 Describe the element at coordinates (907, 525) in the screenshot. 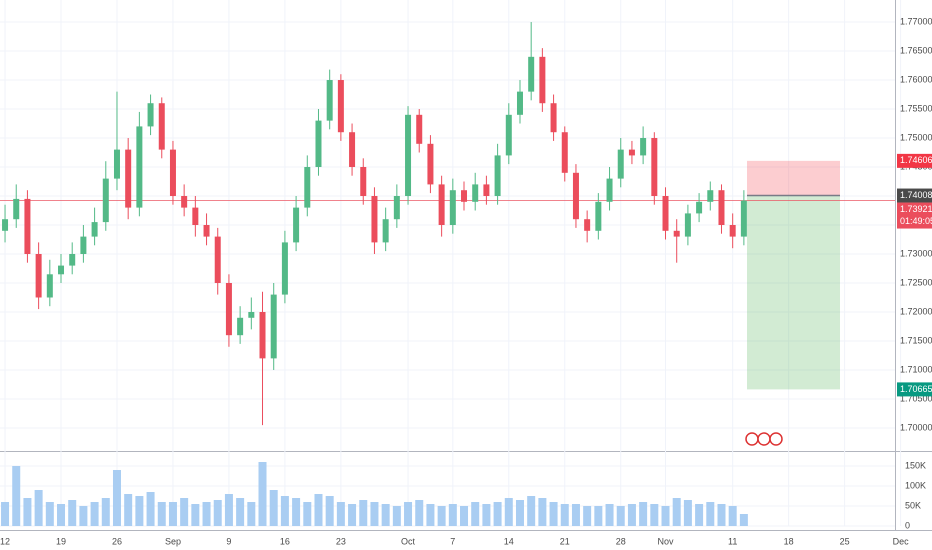

I see `volume-tick-label: 0` at that location.